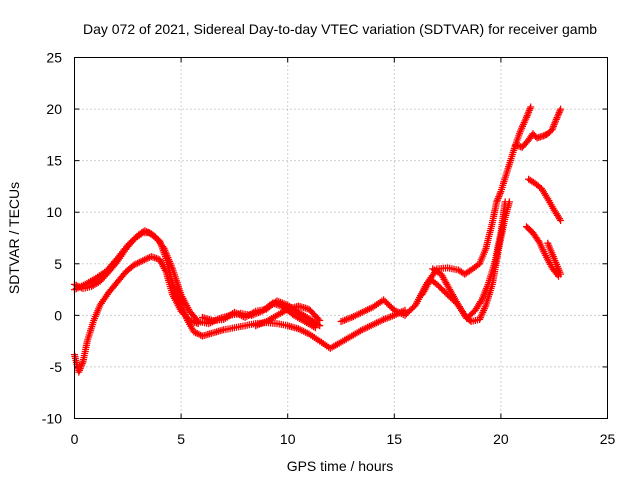 The width and height of the screenshot is (640, 485). What do you see at coordinates (395, 439) in the screenshot?
I see `x-tick-label: 15` at bounding box center [395, 439].